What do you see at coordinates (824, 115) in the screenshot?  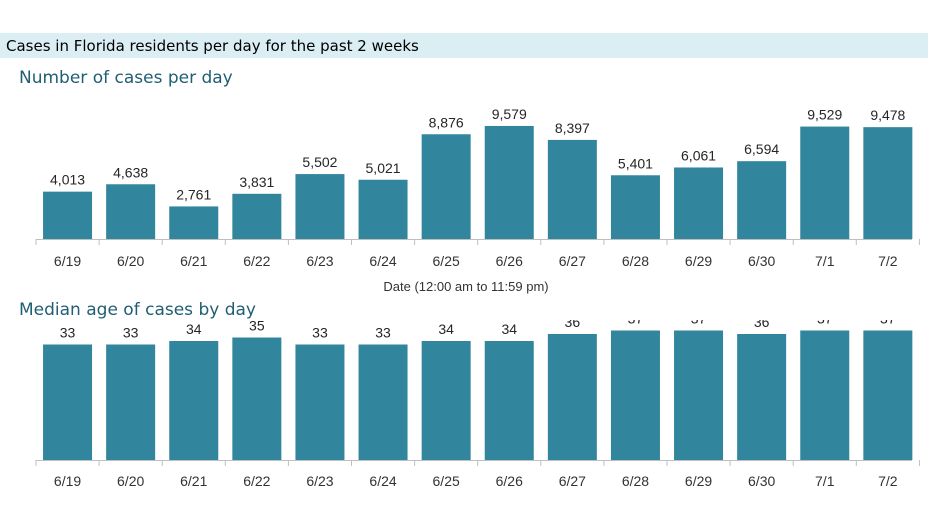 I see `data-label: 9,529` at bounding box center [824, 115].